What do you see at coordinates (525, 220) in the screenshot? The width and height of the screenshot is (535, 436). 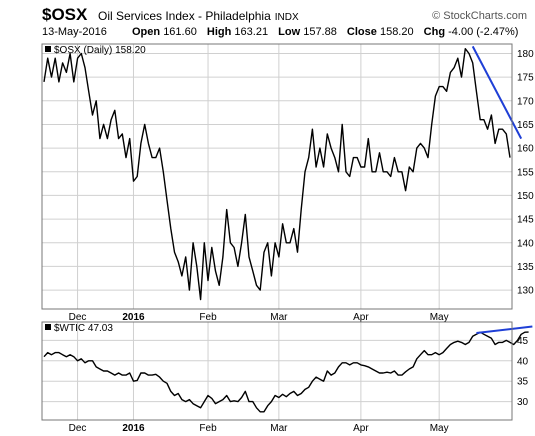 I see `y-tick-label: 145` at bounding box center [525, 220].